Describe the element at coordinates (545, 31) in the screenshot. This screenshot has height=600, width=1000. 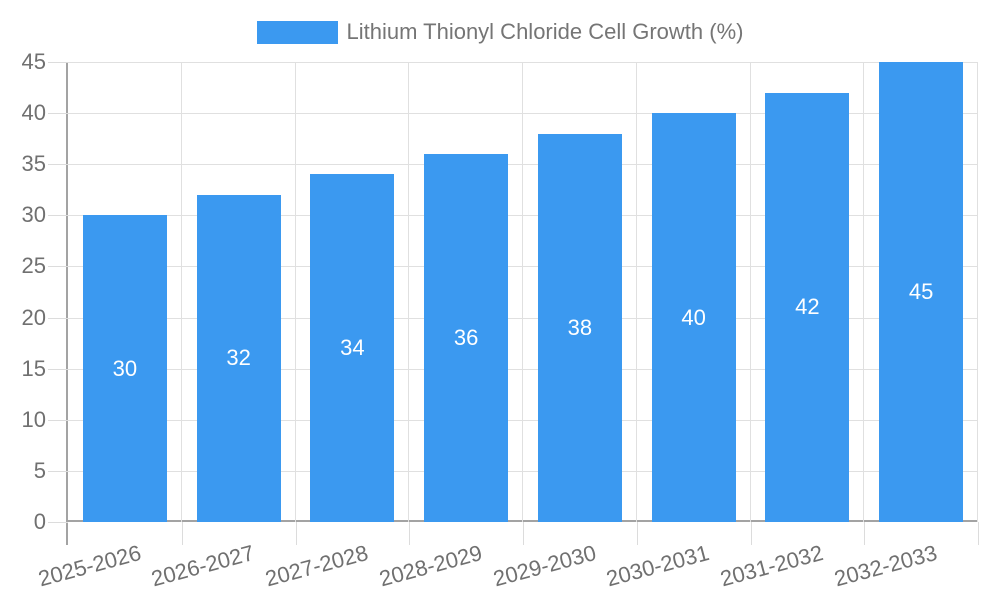
I see `legend-label: Lithium Thionyl Chloride Cell Growth (%)` at that location.